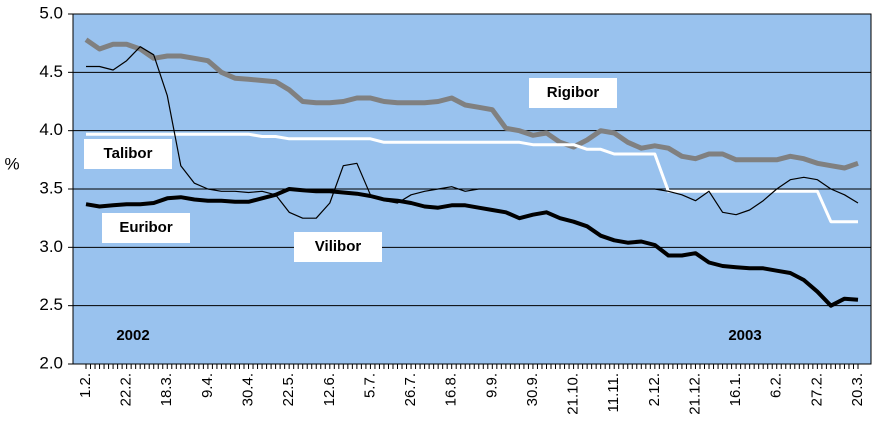 This screenshot has width=872, height=445. Describe the element at coordinates (776, 385) in the screenshot. I see `x-tick-label: 6.2.` at that location.